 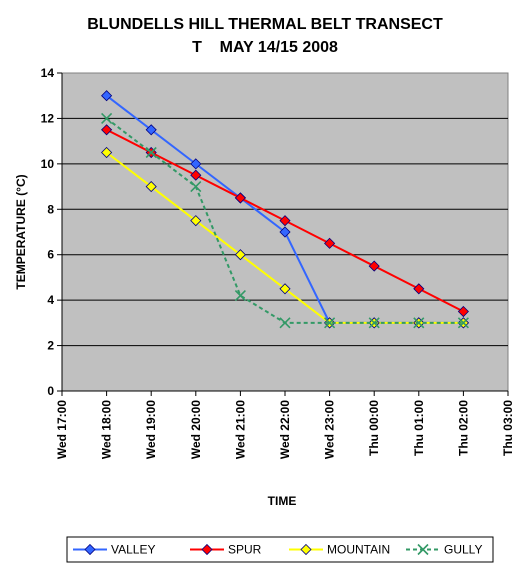 What do you see at coordinates (280, 549) in the screenshot?
I see `legend: VALLEY SPUR MOUNTAIN GULLY` at bounding box center [280, 549].